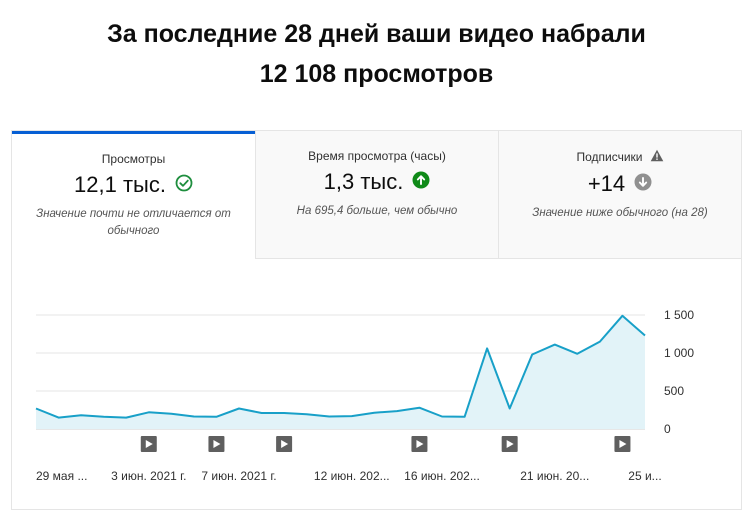 The width and height of the screenshot is (753, 514). I want to click on y-tick-label: 500, so click(674, 391).